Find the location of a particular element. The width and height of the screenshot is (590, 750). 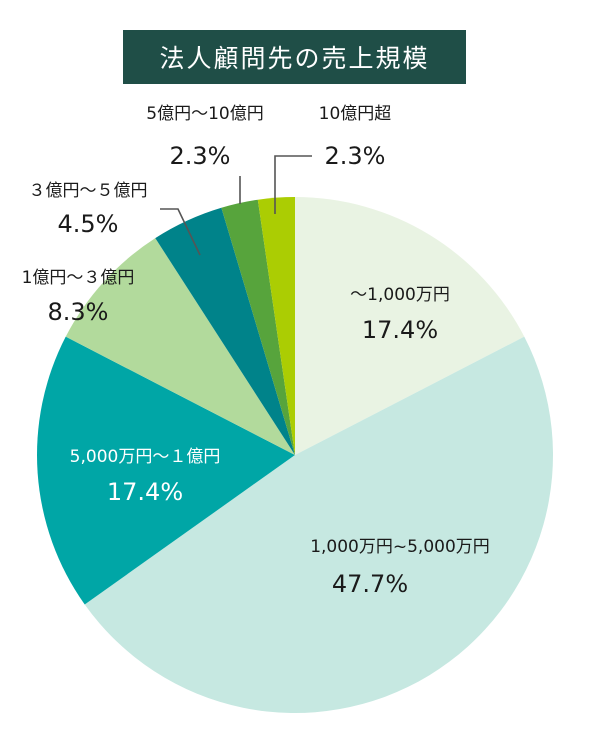

slice-value-label-3: 17.4% is located at coordinates (145, 492).